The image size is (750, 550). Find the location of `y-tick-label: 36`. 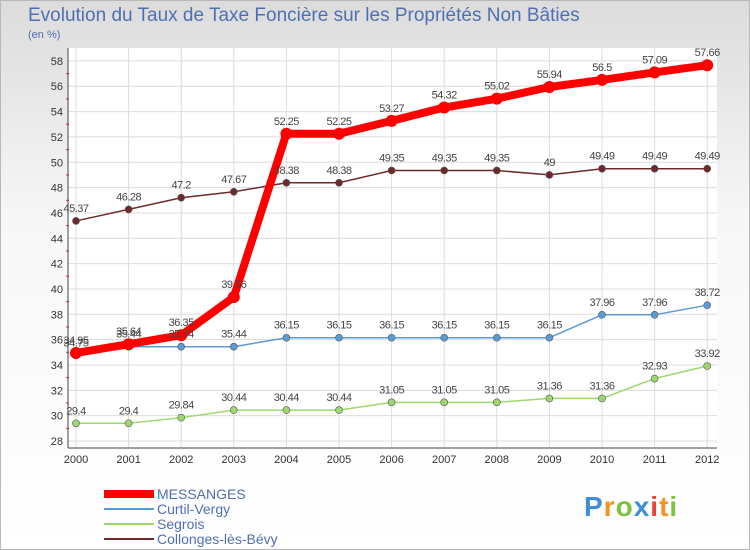

y-tick-label: 36 is located at coordinates (57, 341).